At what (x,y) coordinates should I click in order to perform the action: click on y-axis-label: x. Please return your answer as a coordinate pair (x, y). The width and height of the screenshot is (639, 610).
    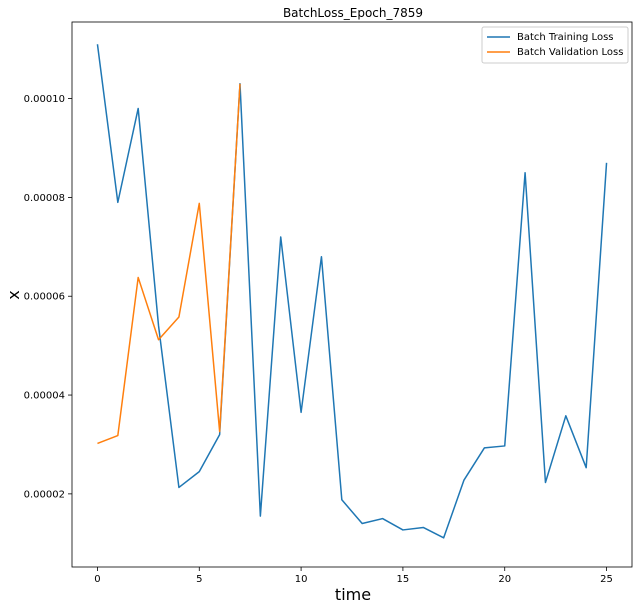
    Looking at the image, I should click on (13, 294).